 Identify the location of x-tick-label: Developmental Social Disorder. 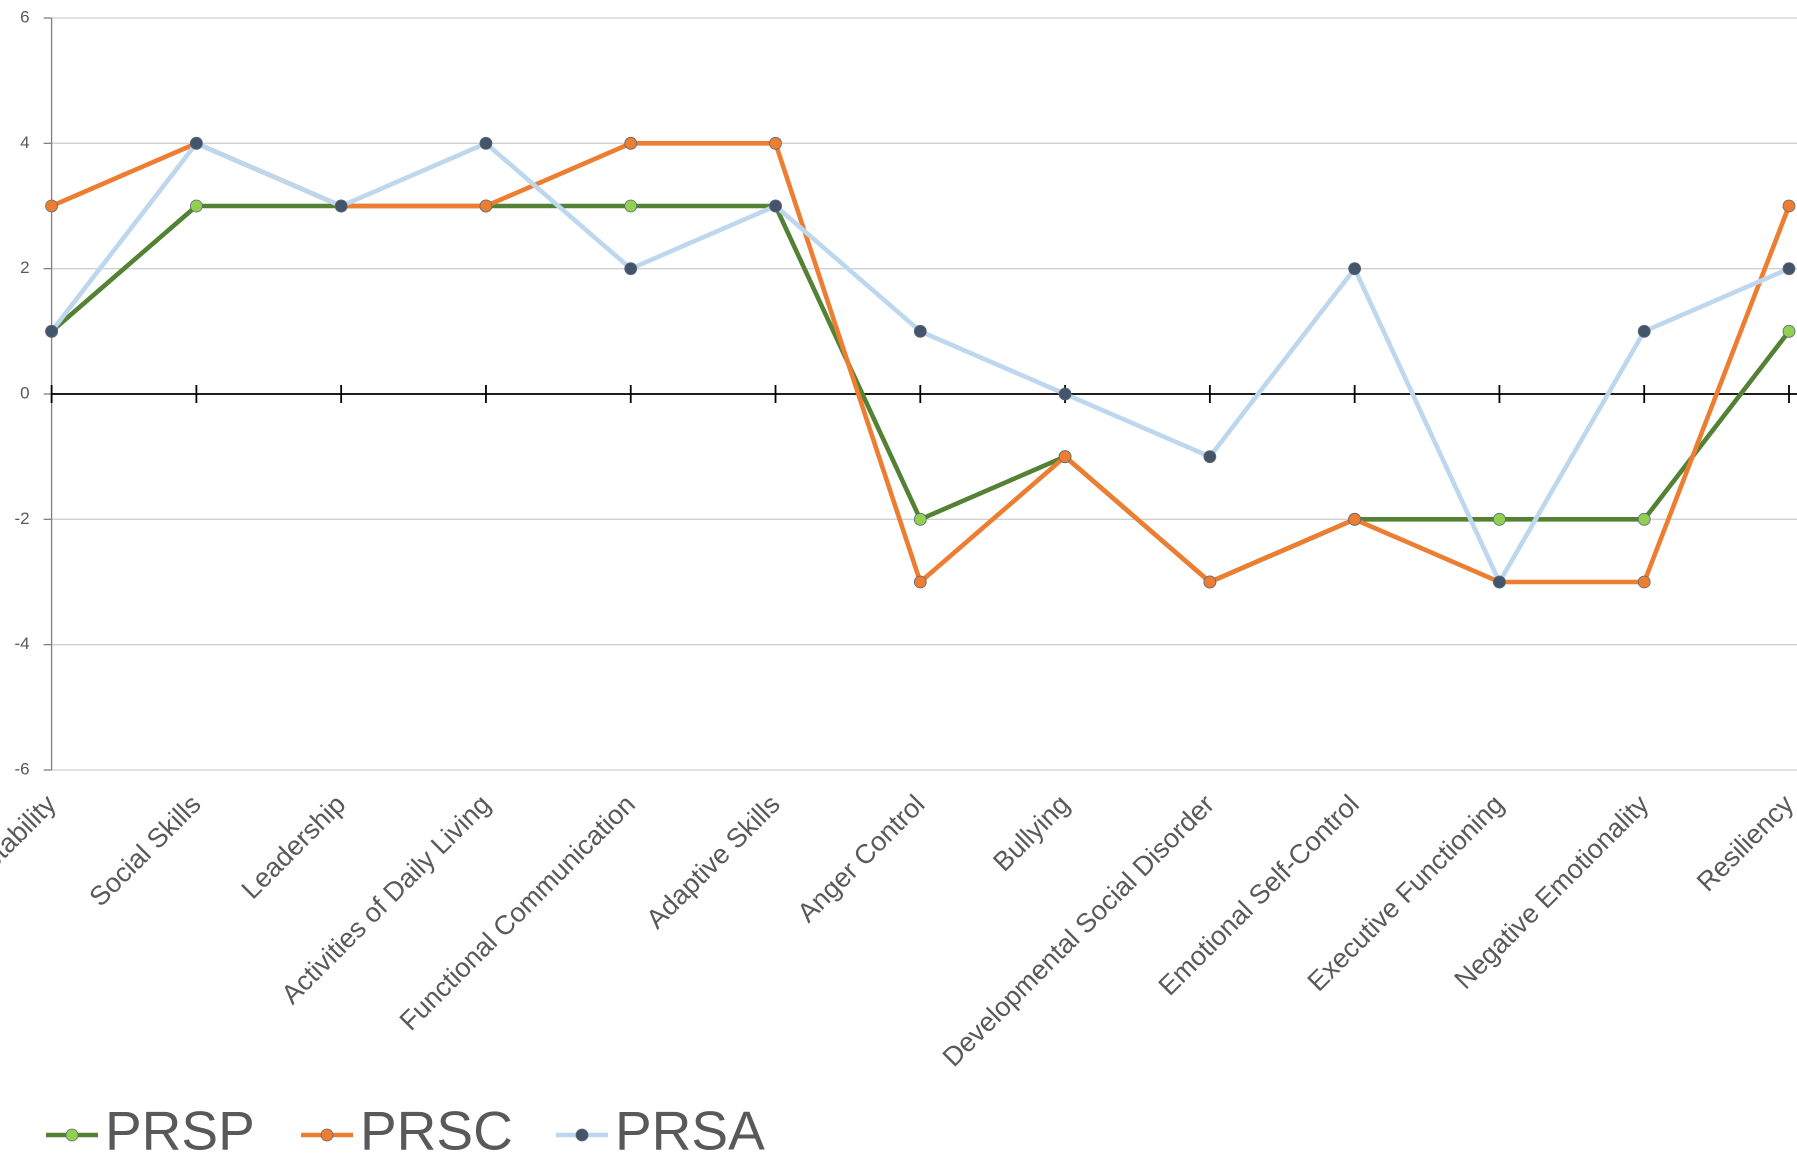
(1078, 930).